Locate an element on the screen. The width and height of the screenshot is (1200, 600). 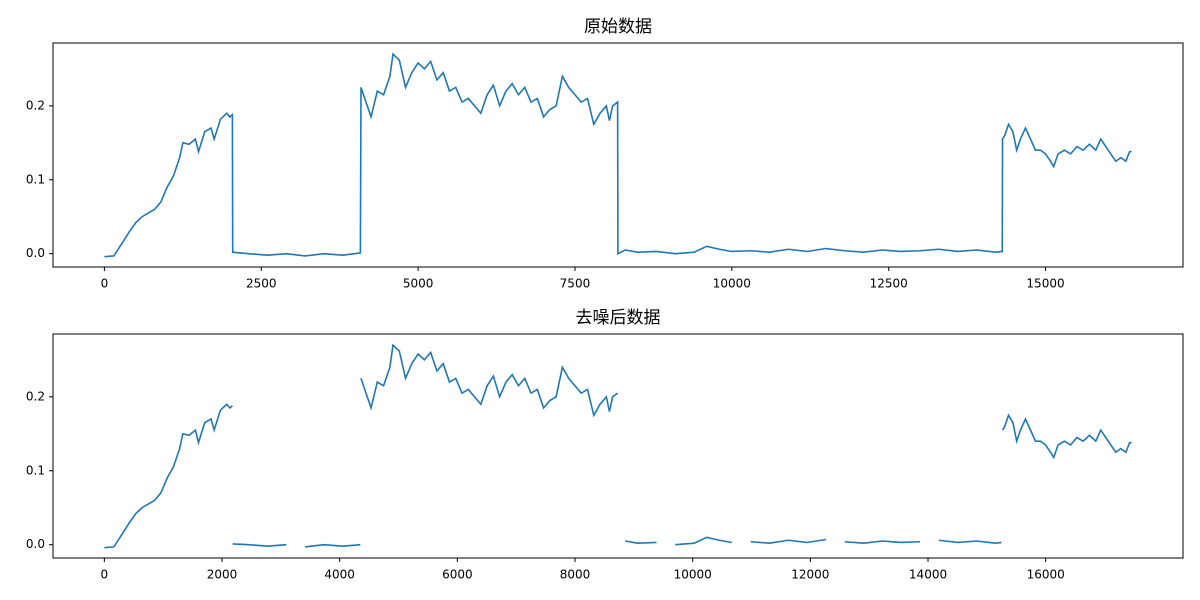
x-tick-label: 4000 is located at coordinates (339, 575).